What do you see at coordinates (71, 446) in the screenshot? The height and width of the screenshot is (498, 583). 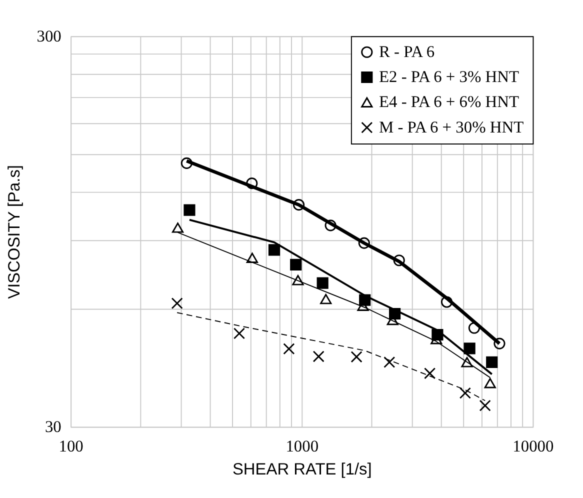 I see `x-tick-label: 100` at bounding box center [71, 446].